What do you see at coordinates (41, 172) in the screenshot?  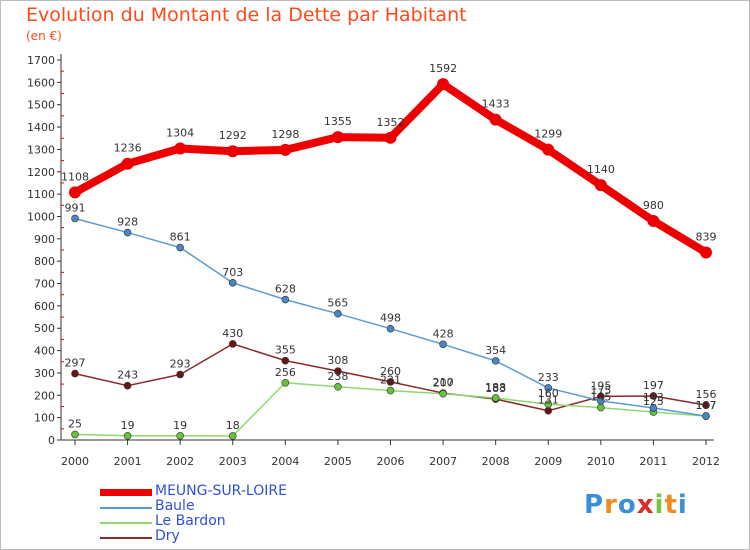 I see `y-tick-label: 1200` at bounding box center [41, 172].